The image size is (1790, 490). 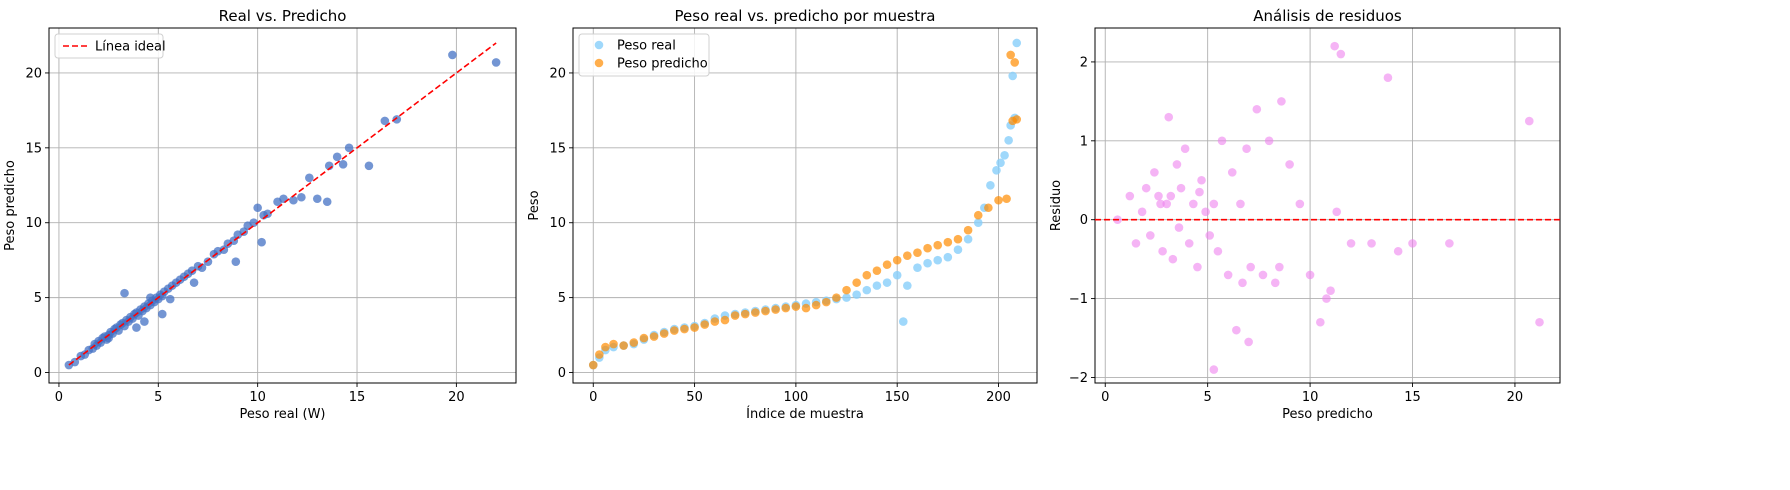 What do you see at coordinates (534, 205) in the screenshot?
I see `y-axis-label: Peso` at bounding box center [534, 205].